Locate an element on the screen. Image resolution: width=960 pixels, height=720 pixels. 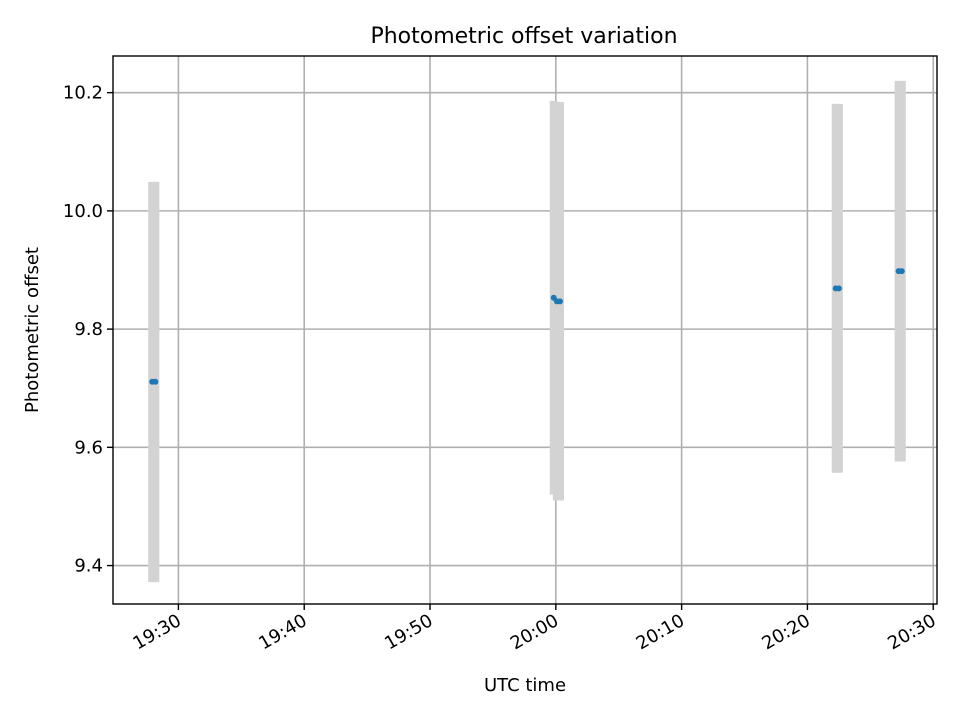
y-tick-label: 9.8 is located at coordinates (88, 329).